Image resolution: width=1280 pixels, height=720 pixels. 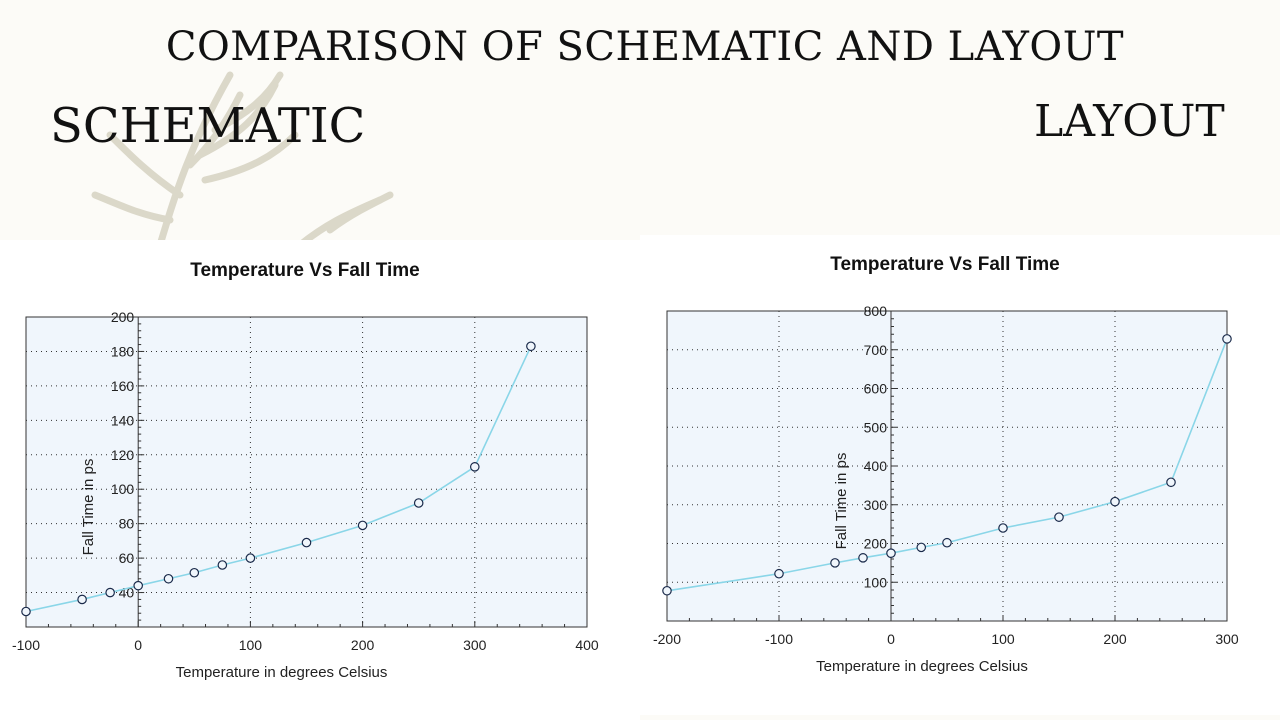 I want to click on y-tick-label: 400, so click(x=876, y=466).